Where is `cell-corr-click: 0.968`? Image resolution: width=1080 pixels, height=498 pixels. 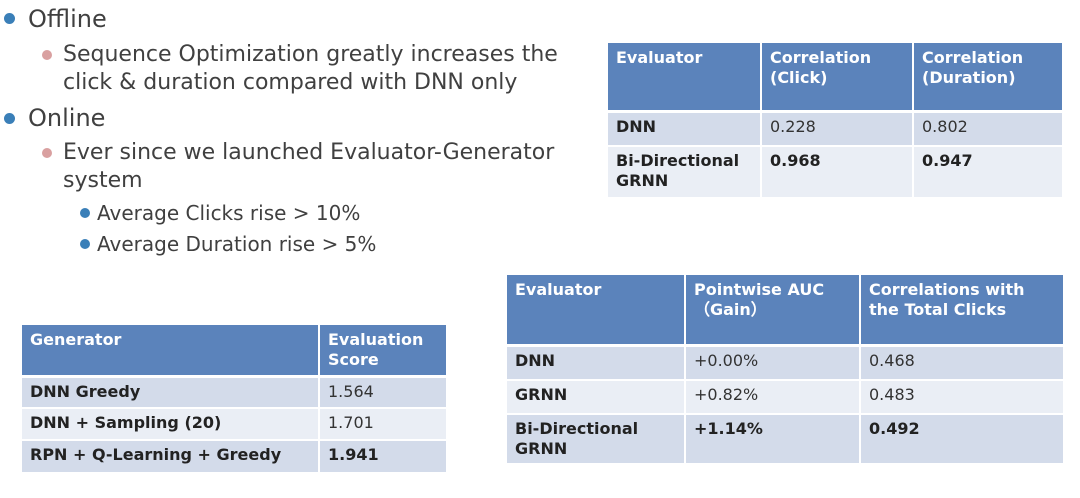
cell-corr-click: 0.968 is located at coordinates (838, 173).